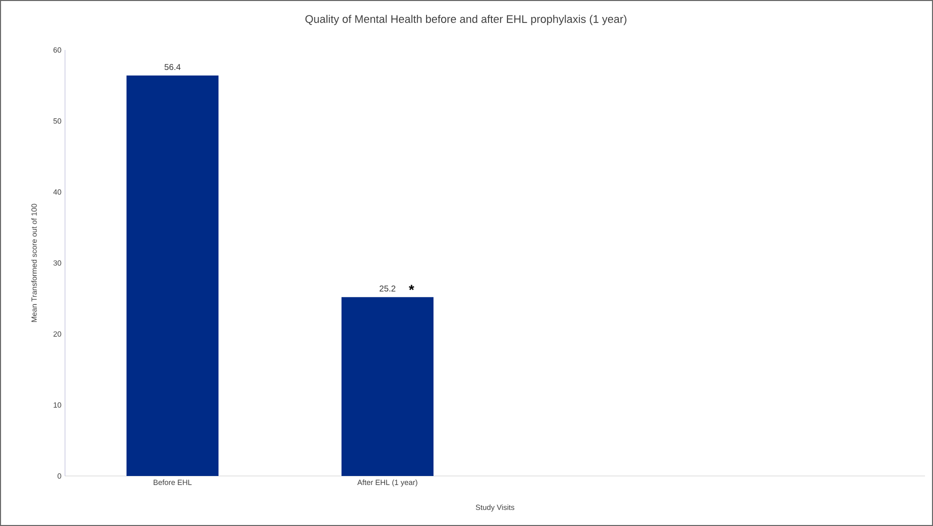 The height and width of the screenshot is (526, 933). I want to click on data-label: 25.2, so click(388, 289).